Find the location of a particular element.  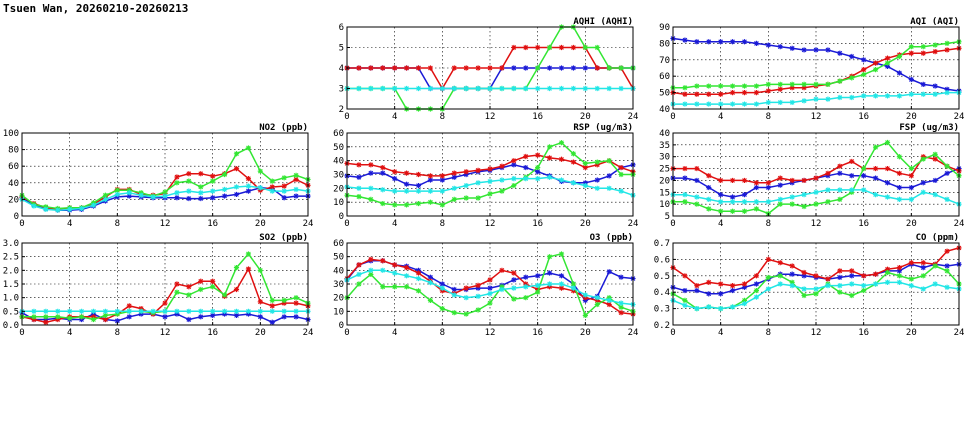

grid is located at coordinates (490, 284).